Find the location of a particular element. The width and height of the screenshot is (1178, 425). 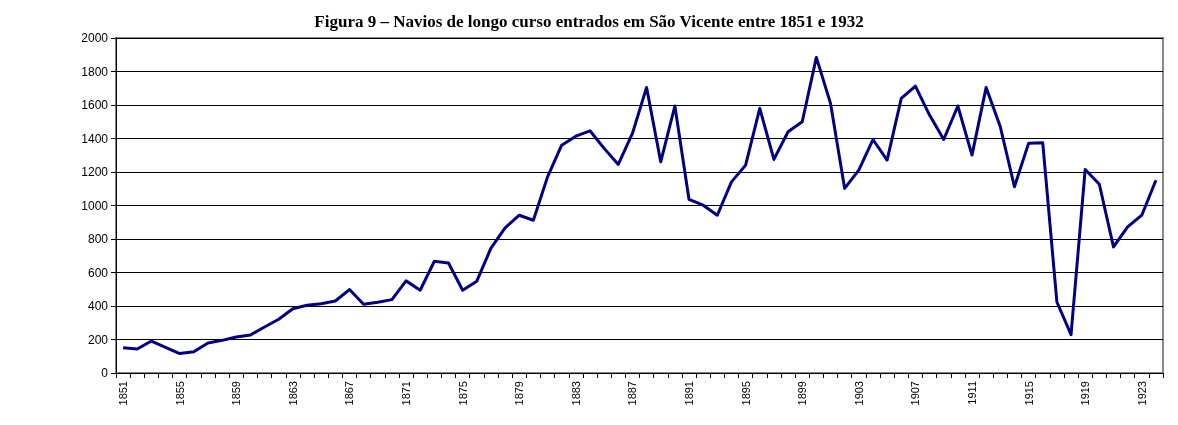

x-tick-label: 1883 is located at coordinates (575, 393).